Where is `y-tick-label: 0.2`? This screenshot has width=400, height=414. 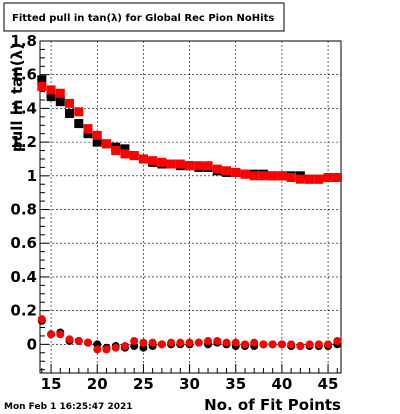 y-tick-label: 0.2 is located at coordinates (23, 311).